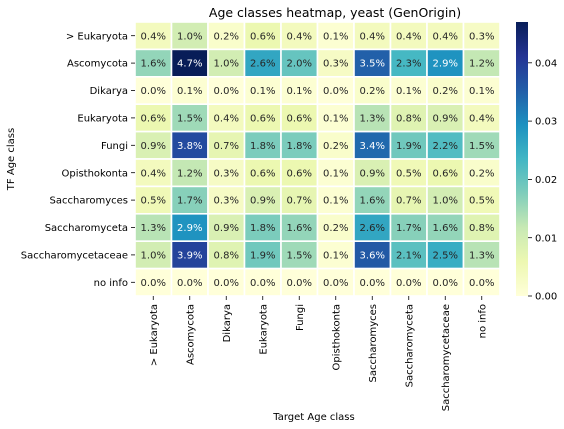  What do you see at coordinates (522, 159) in the screenshot?
I see `colorbar` at bounding box center [522, 159].